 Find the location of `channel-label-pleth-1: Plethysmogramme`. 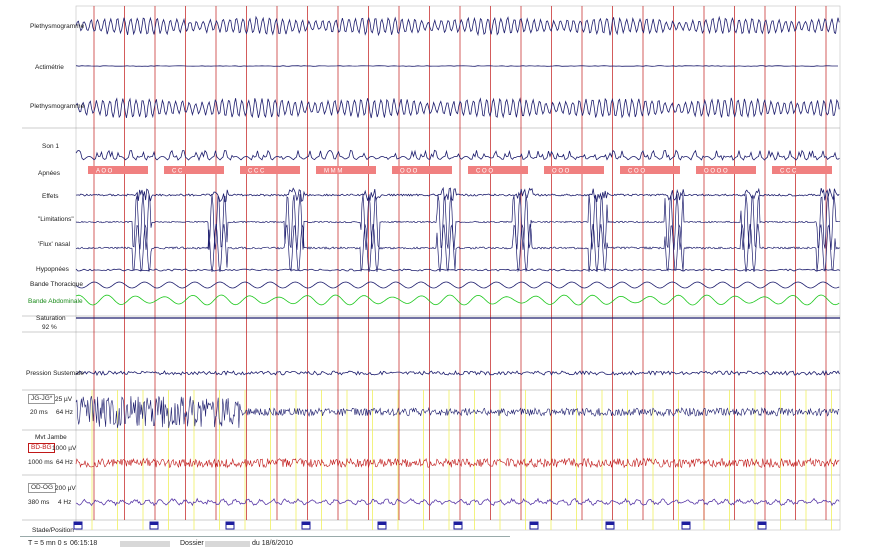

channel-label-pleth-1: Plethysmogramme is located at coordinates (57, 26).